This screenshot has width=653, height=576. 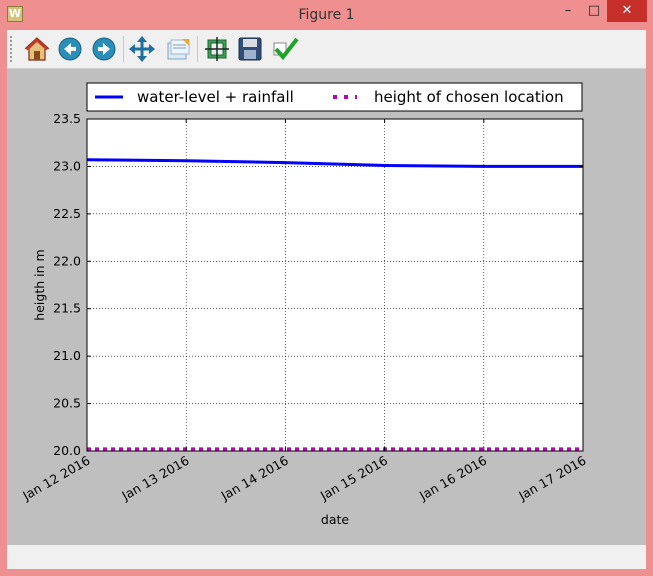 What do you see at coordinates (594, 10) in the screenshot?
I see `maximize-button: □` at bounding box center [594, 10].